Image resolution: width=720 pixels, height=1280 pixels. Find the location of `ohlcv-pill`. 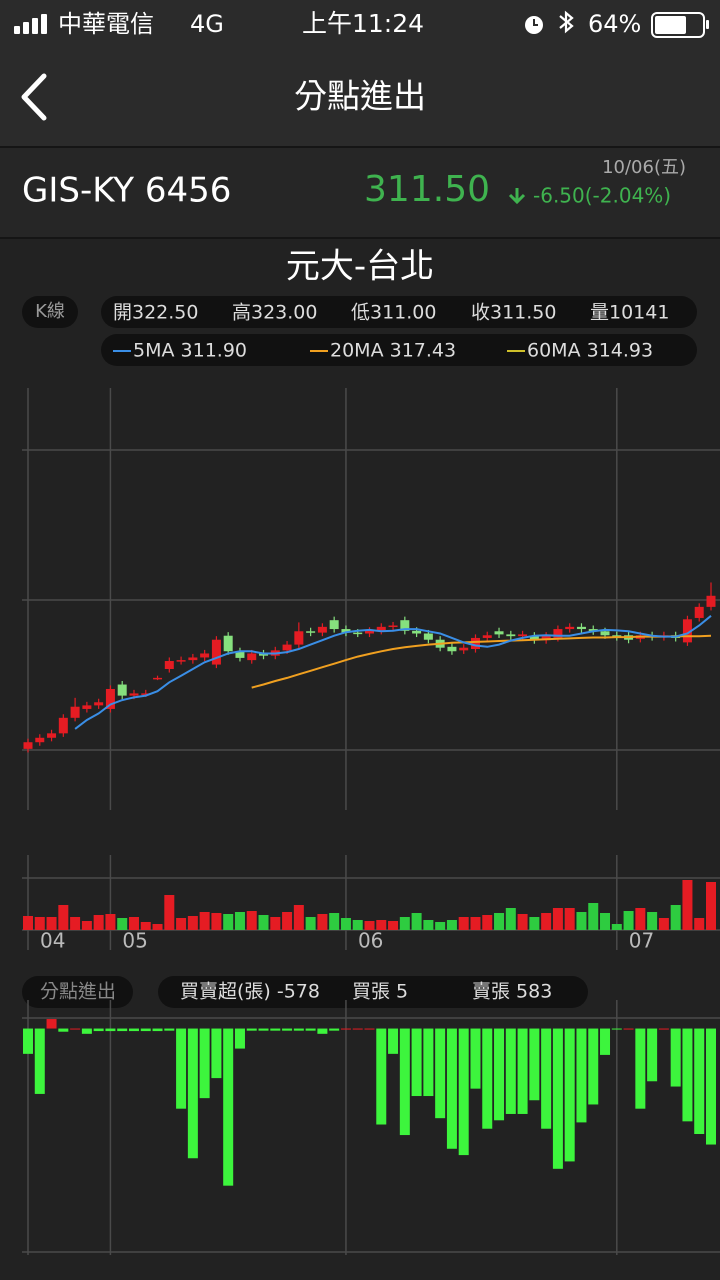

ohlcv-pill is located at coordinates (399, 312).